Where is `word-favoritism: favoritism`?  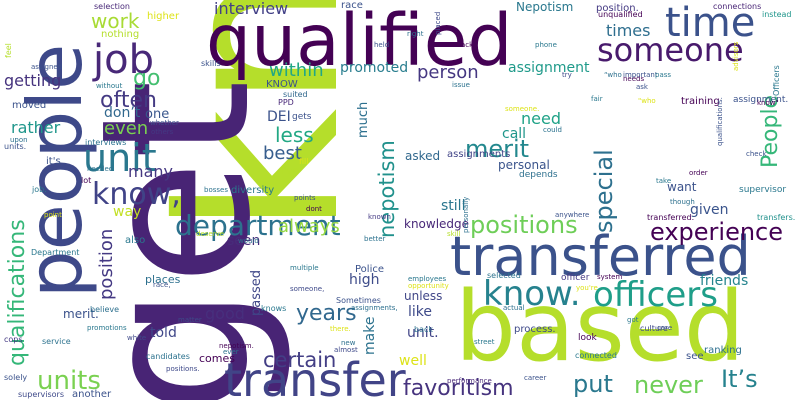 word-favoritism: favoritism is located at coordinates (458, 388).